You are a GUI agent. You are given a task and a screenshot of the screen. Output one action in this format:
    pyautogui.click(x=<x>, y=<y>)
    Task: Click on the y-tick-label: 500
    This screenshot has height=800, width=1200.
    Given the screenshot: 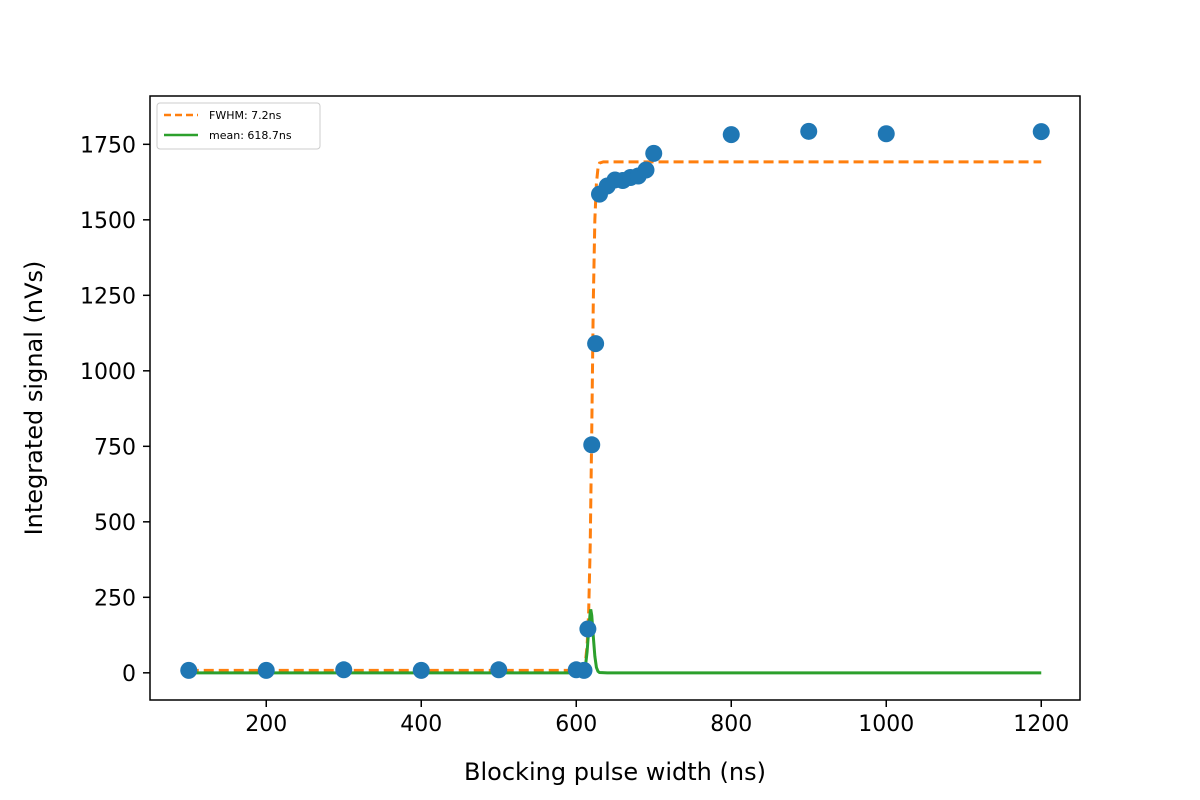 What is the action you would take?
    pyautogui.click(x=115, y=523)
    